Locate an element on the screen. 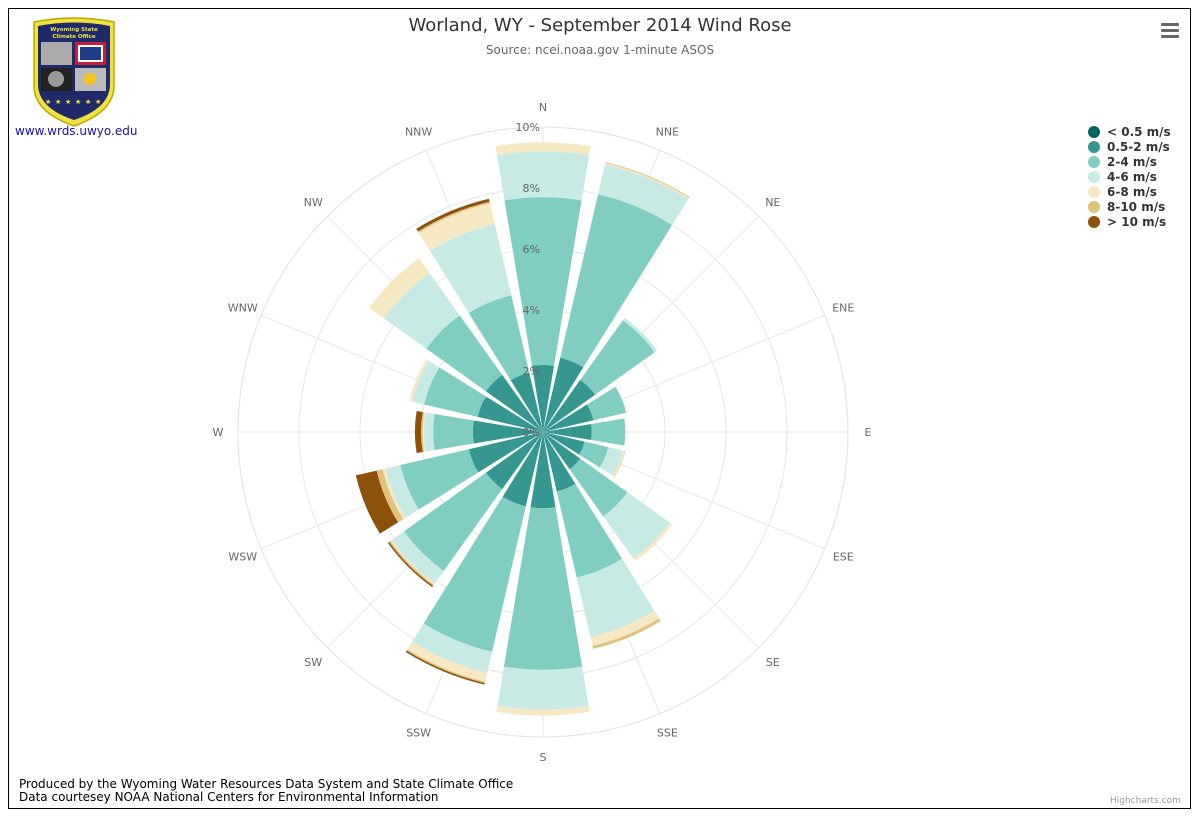 The image size is (1200, 818). direction-label-S: S is located at coordinates (543, 757).